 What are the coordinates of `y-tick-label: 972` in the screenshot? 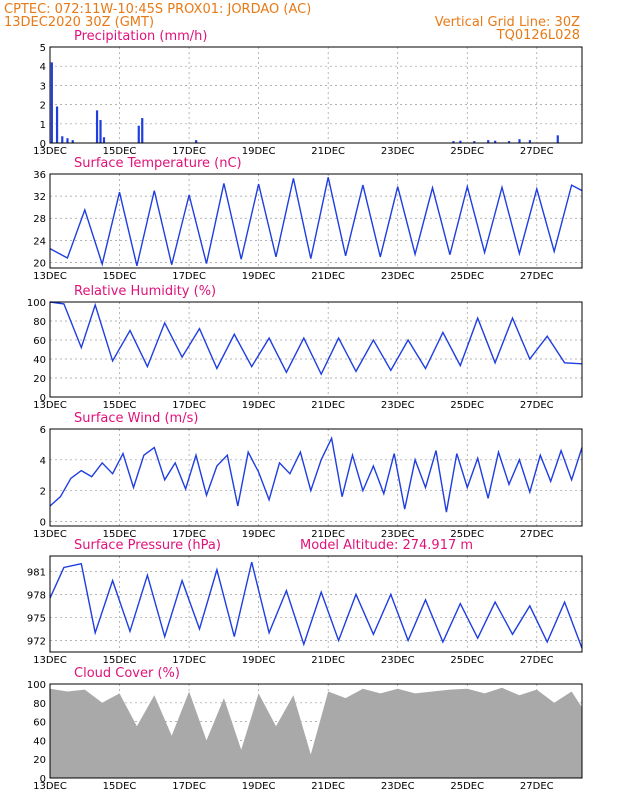 It's located at (36, 641).